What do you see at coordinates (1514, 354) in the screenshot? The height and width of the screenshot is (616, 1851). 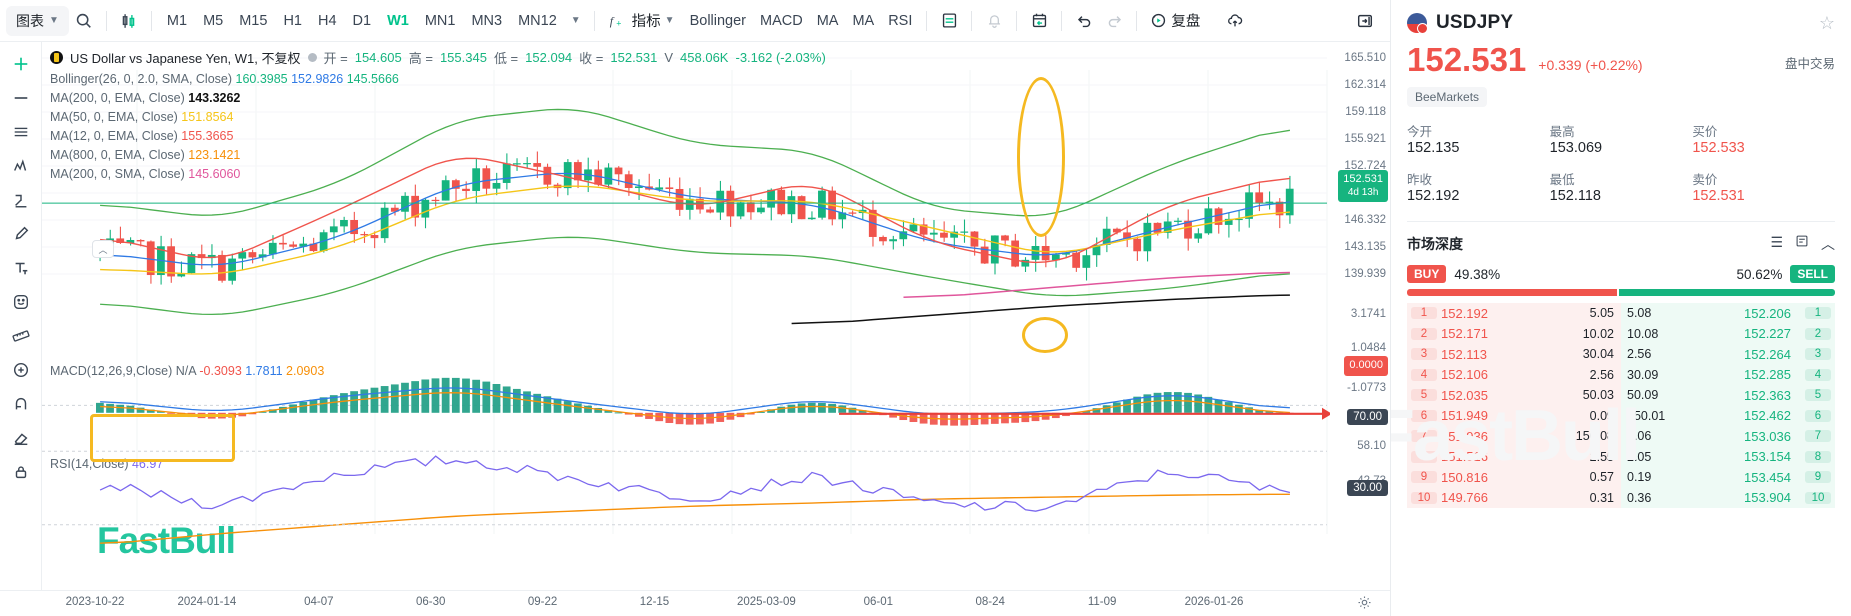 I see `order-book-bid-row: 3 152.113 30.04` at bounding box center [1514, 354].